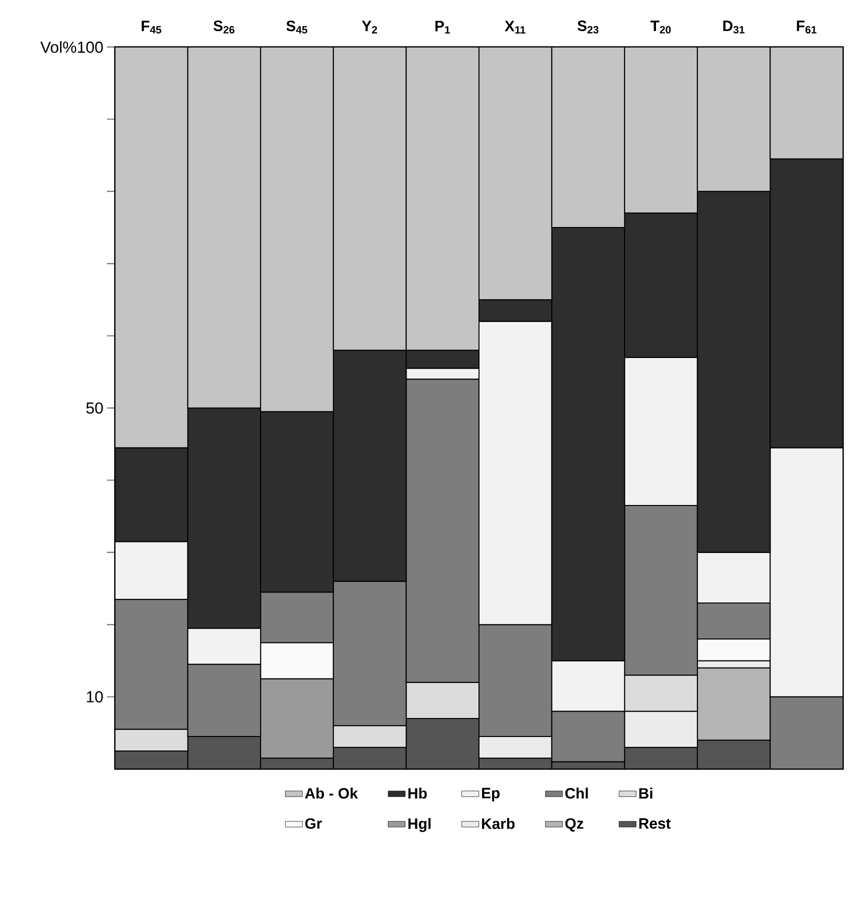 The image size is (848, 906). I want to click on legend-label: Hb, so click(417, 793).